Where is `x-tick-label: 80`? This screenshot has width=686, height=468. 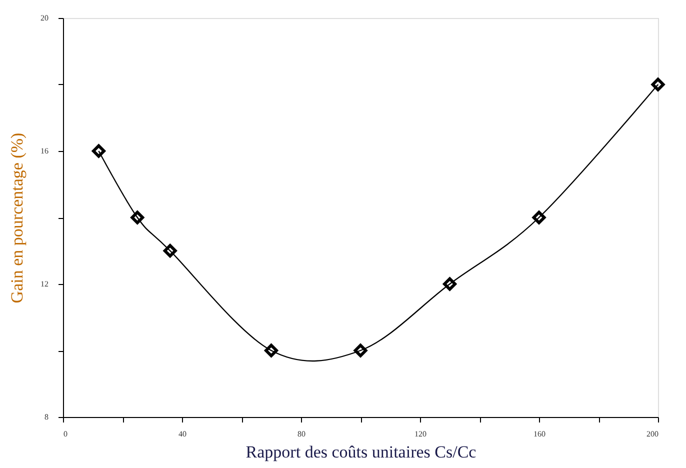 x-tick-label: 80 is located at coordinates (302, 434).